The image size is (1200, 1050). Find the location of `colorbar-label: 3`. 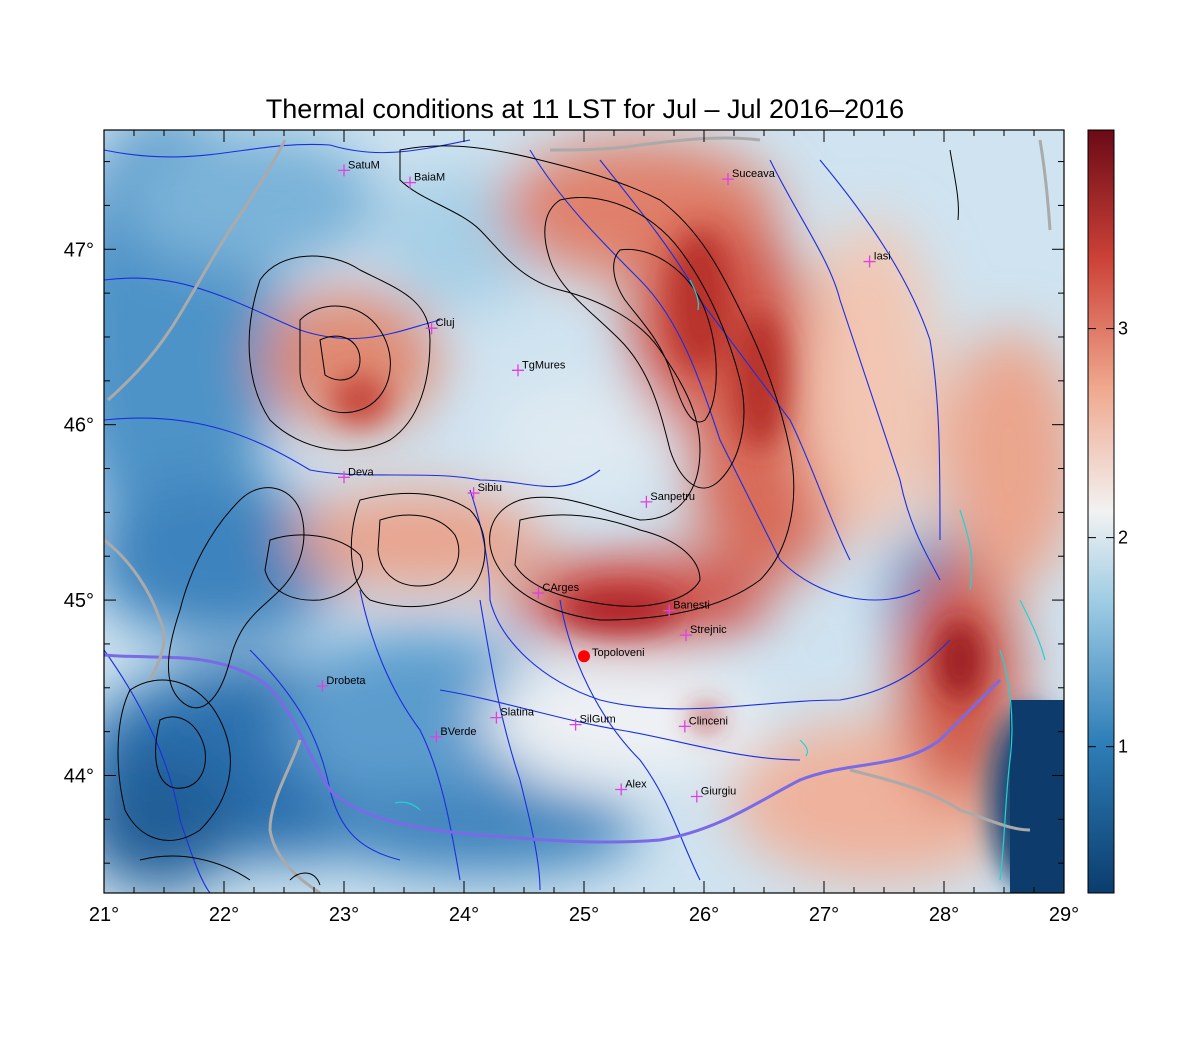

colorbar-label: 3 is located at coordinates (1123, 329).